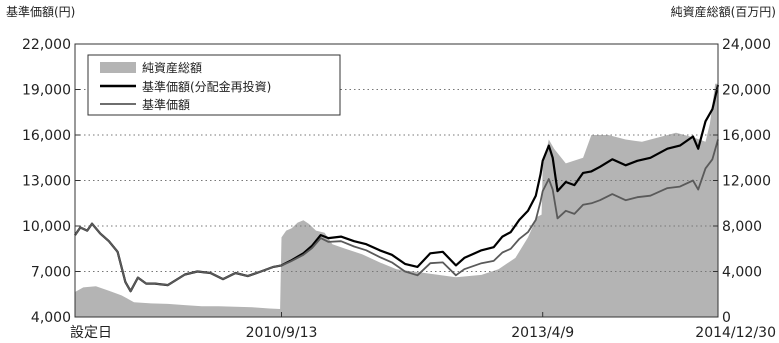 The image size is (779, 343). What do you see at coordinates (282, 333) in the screenshot?
I see `x-tick-label-1: 2010/9/13` at bounding box center [282, 333].